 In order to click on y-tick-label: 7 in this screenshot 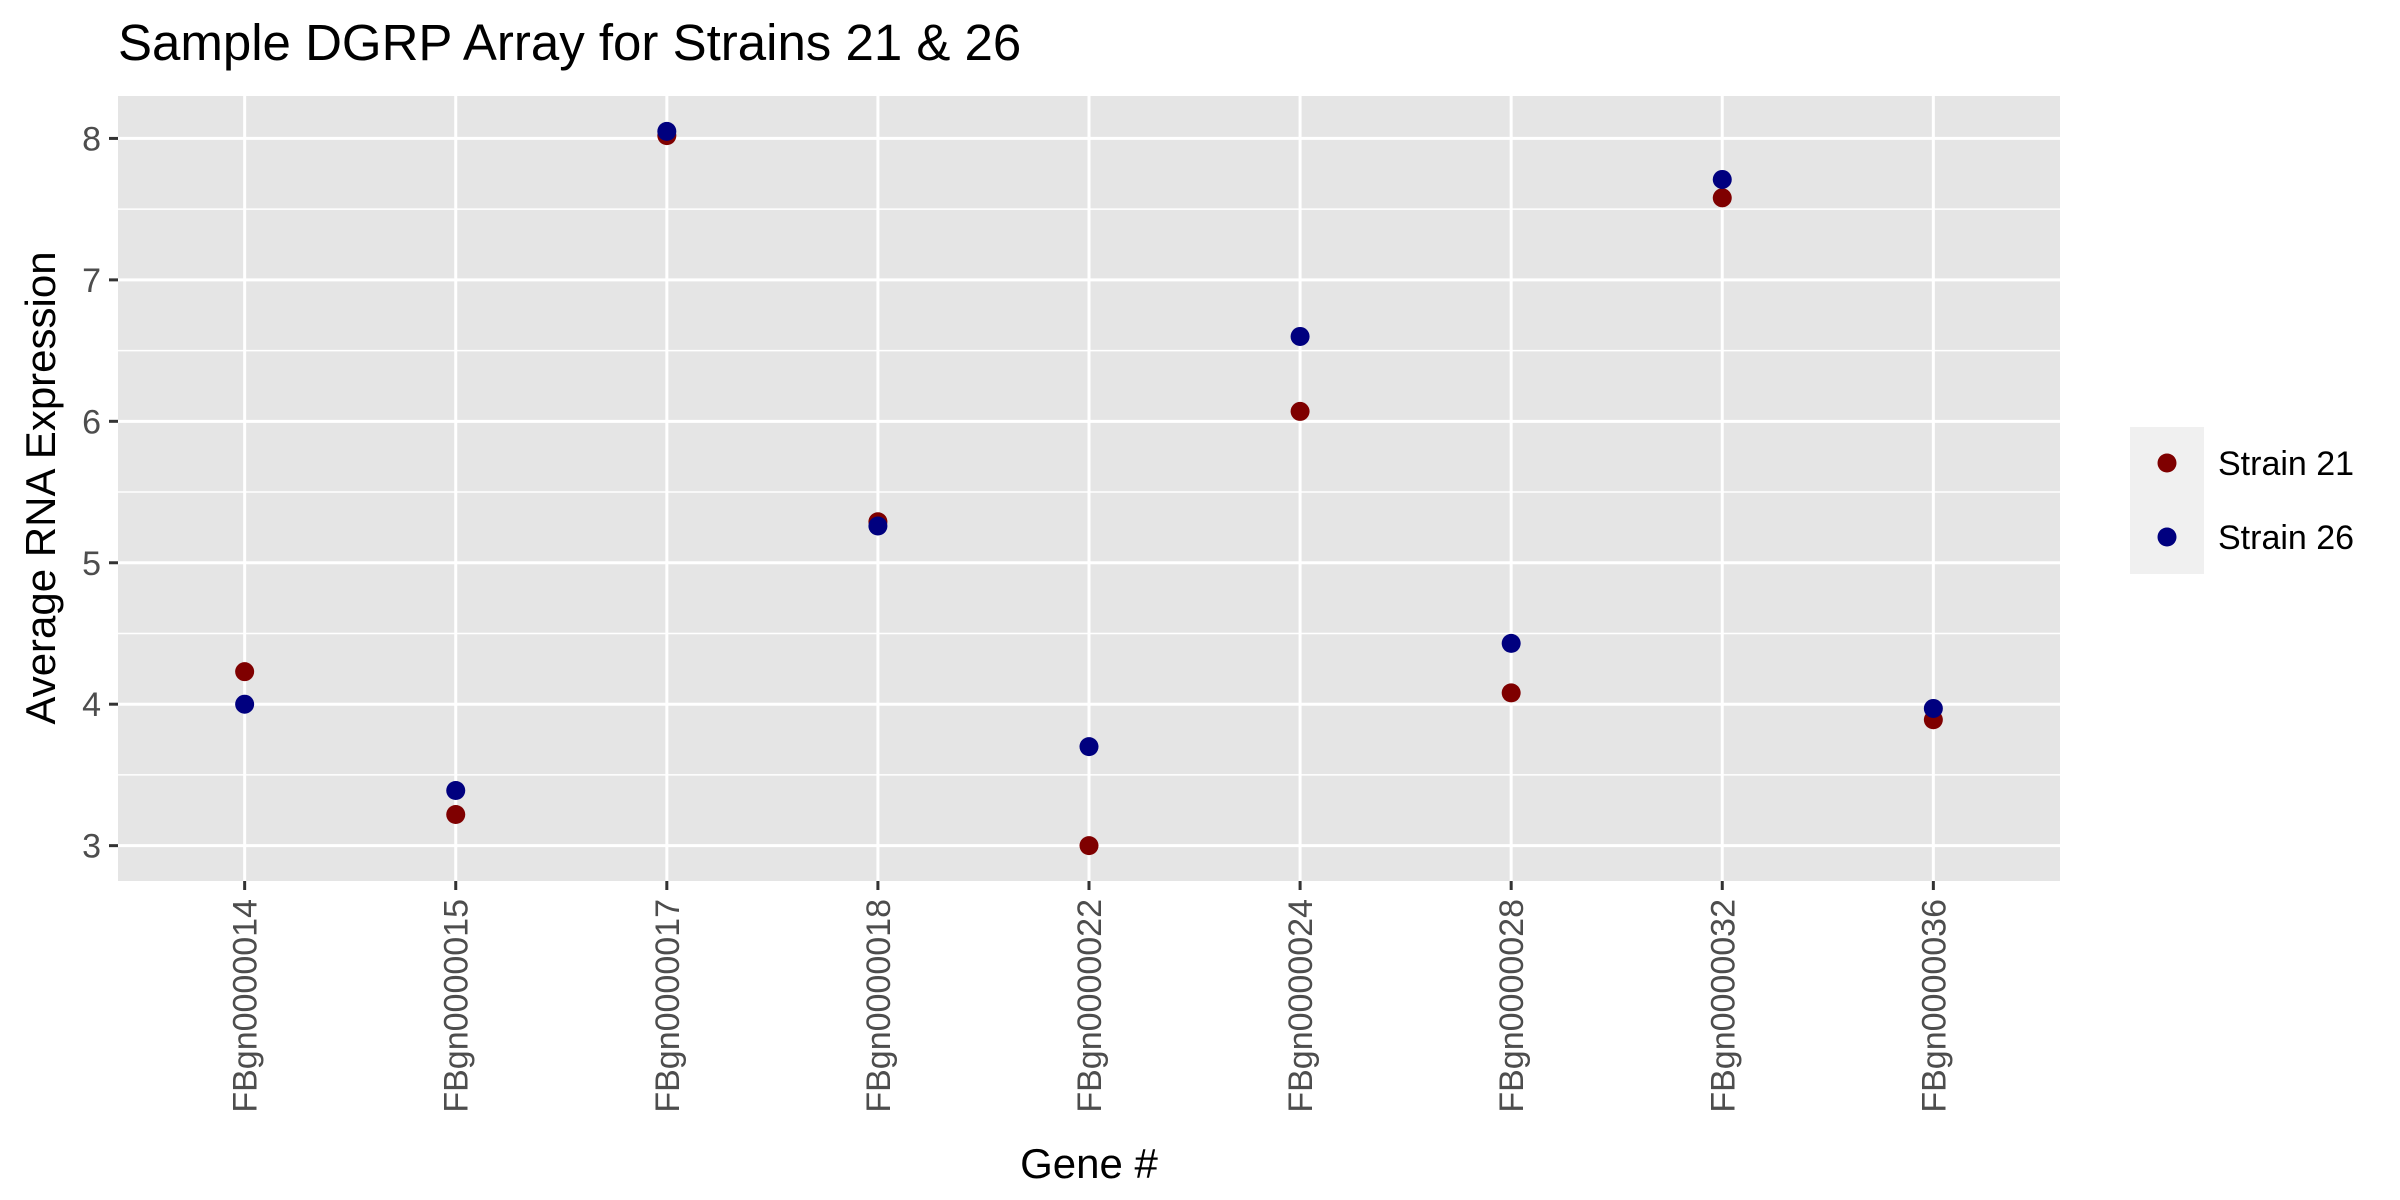, I will do `click(91, 281)`.